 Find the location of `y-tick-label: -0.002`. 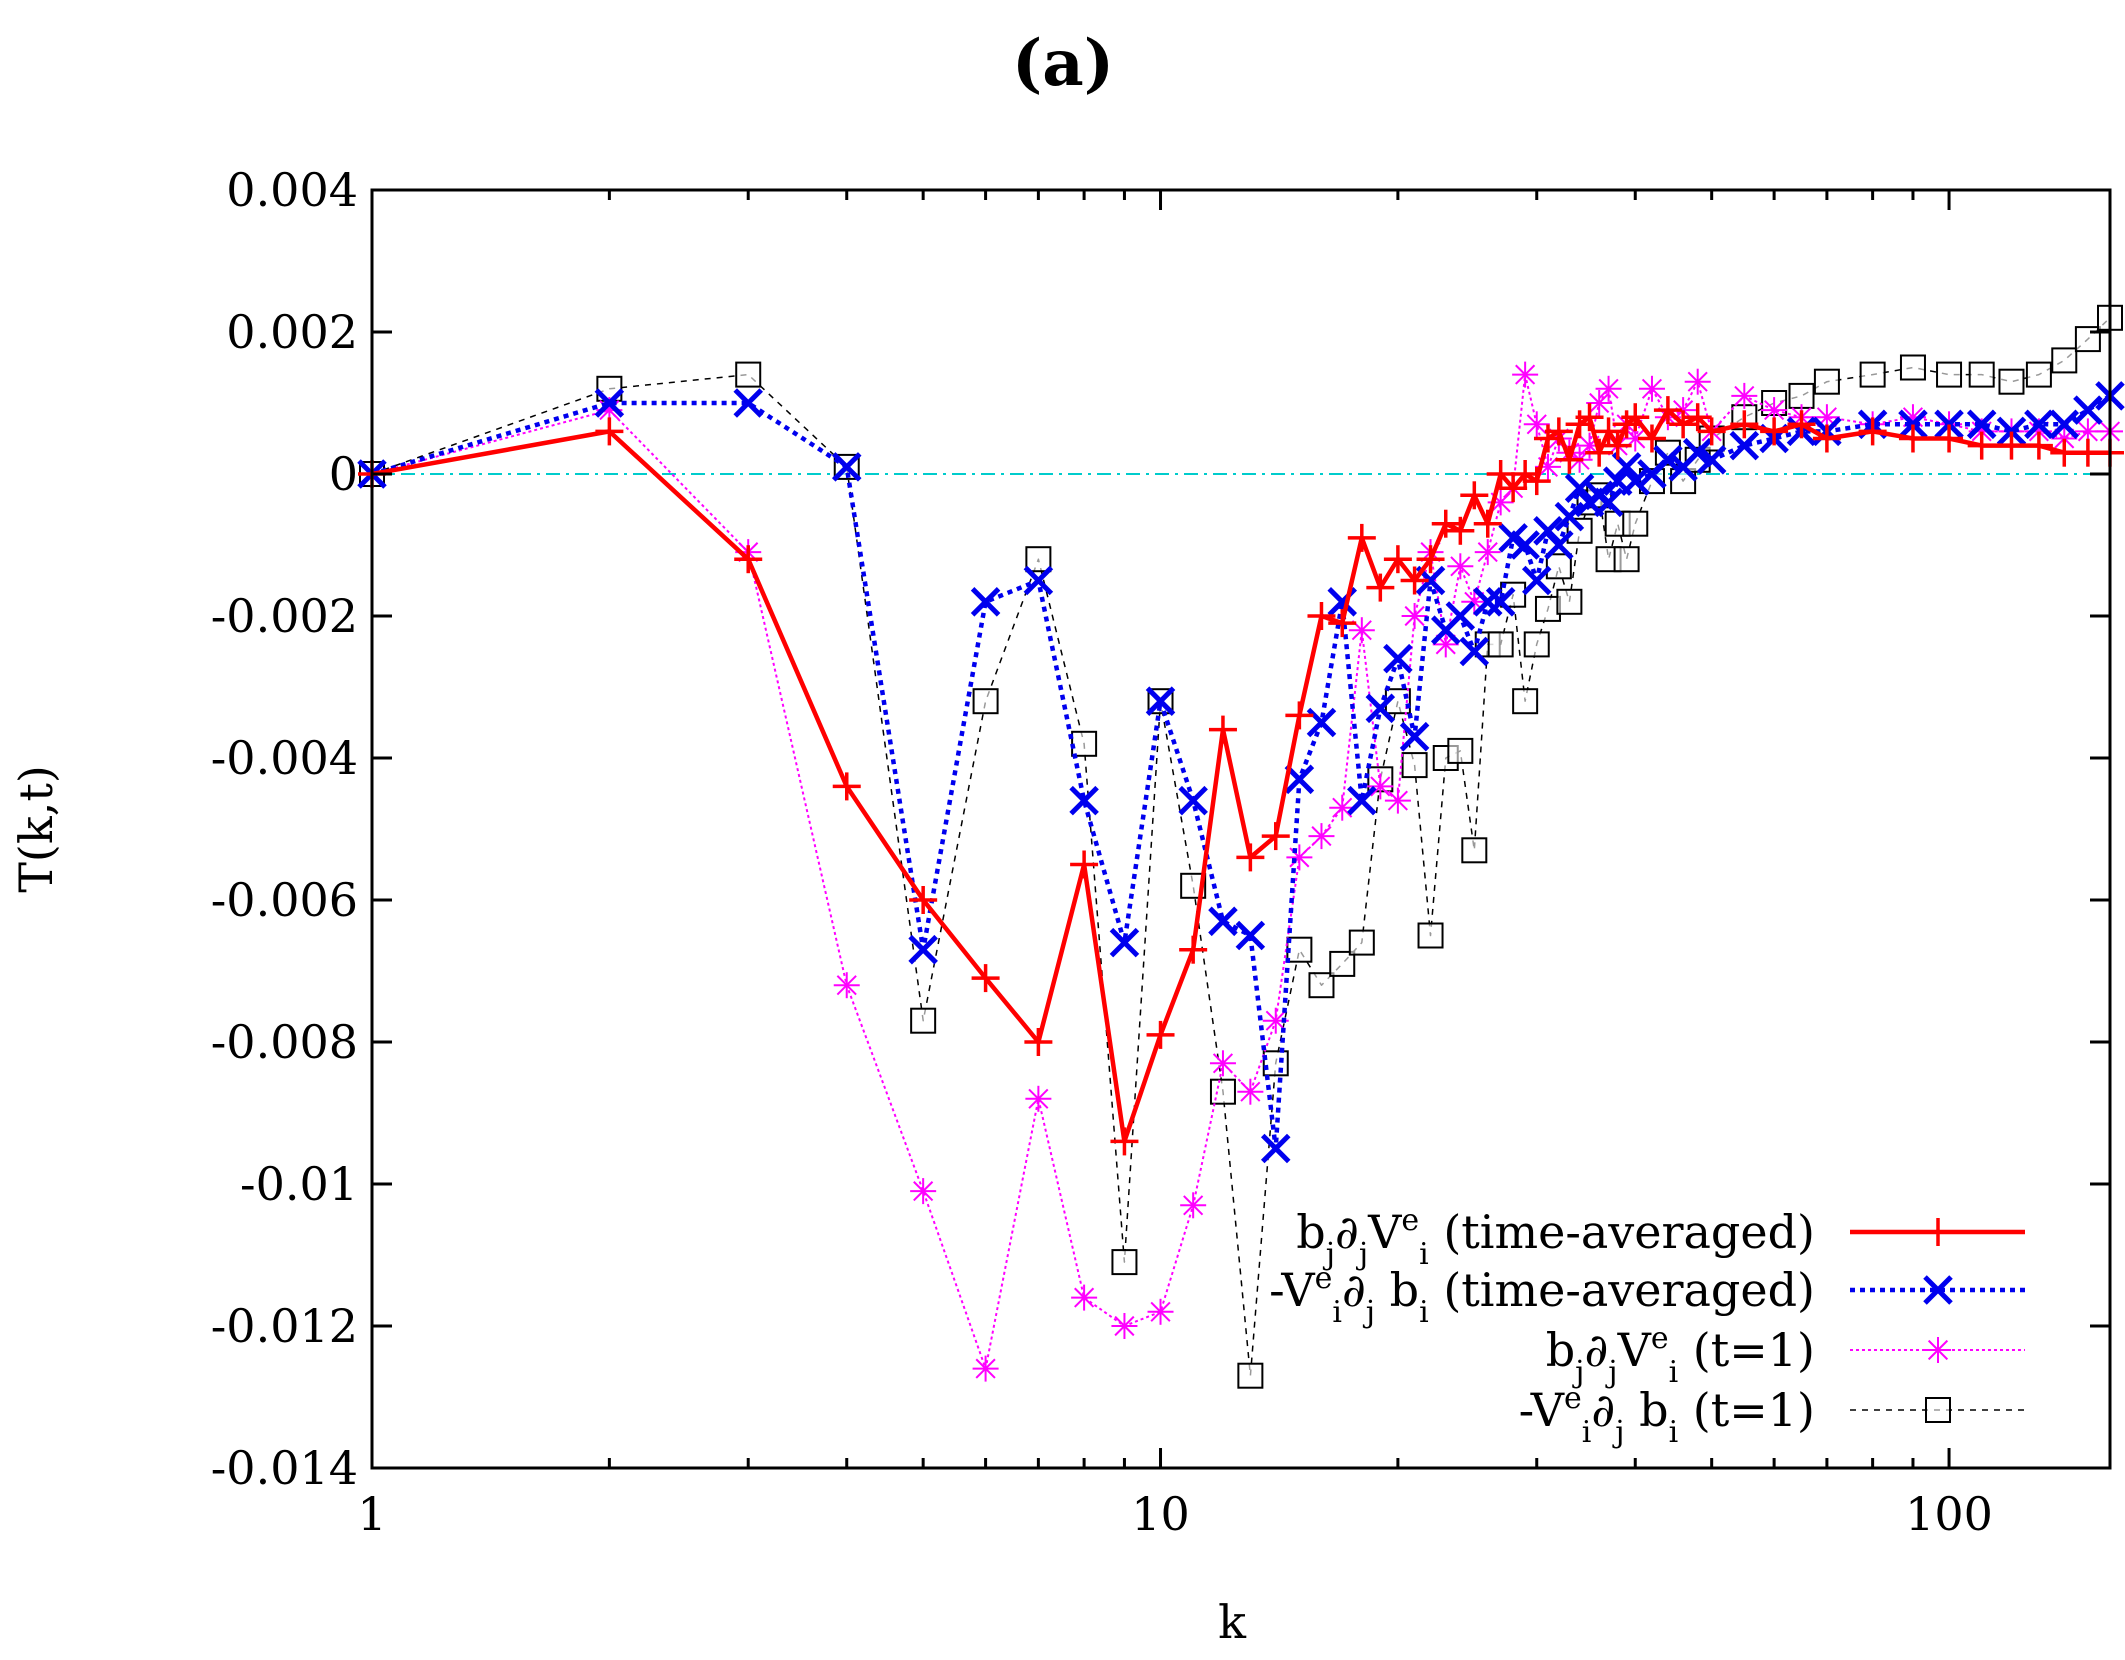

y-tick-label: -0.002 is located at coordinates (284, 616).